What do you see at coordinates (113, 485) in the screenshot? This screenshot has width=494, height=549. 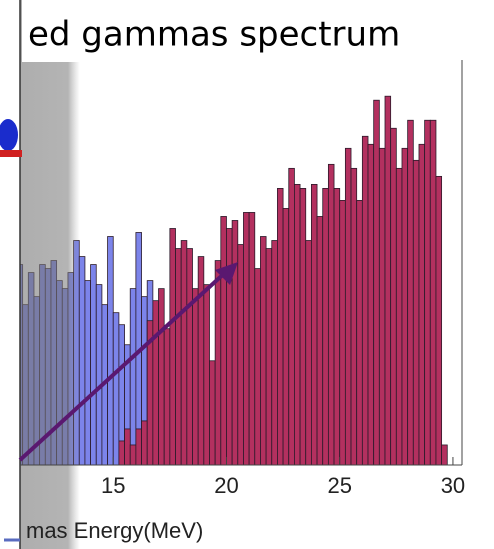 I see `x-tick-label: 15` at bounding box center [113, 485].